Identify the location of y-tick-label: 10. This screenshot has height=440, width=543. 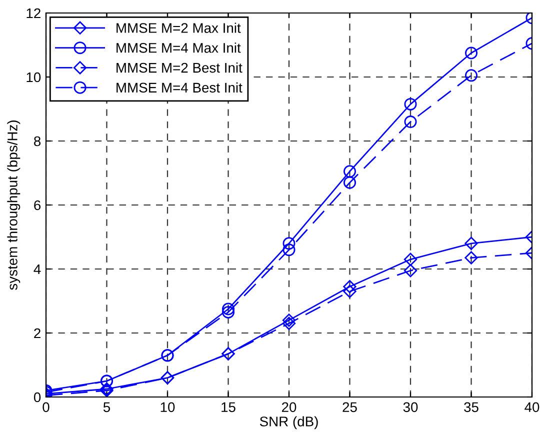
(33, 77).